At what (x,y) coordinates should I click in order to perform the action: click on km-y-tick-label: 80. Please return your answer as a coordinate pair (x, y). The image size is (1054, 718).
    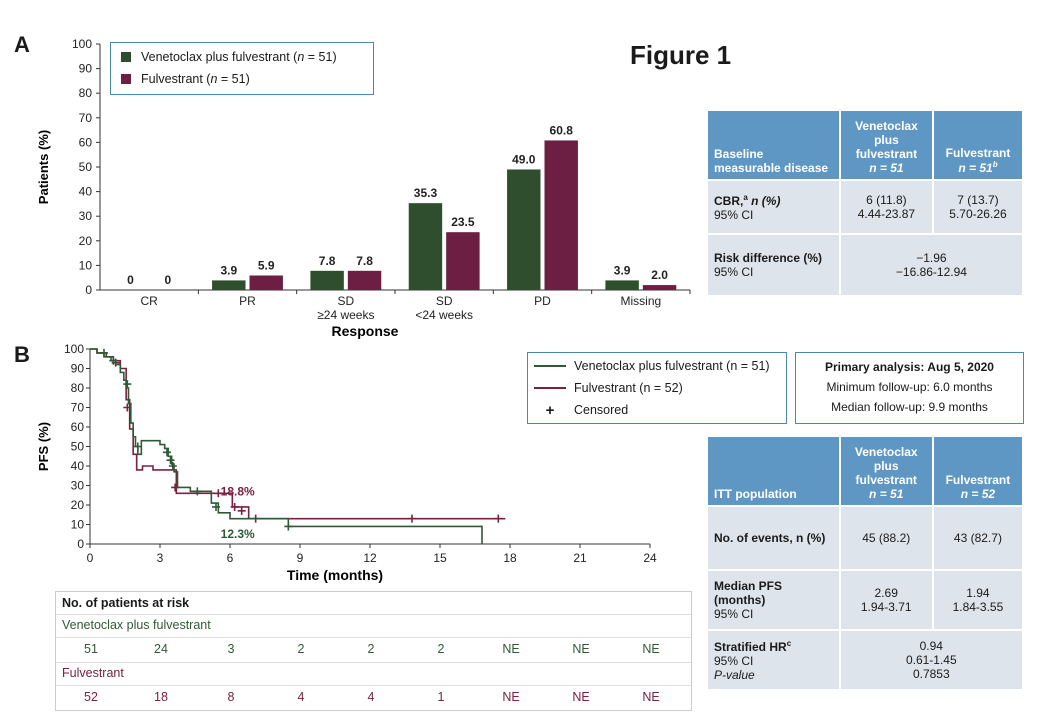
    Looking at the image, I should click on (78, 388).